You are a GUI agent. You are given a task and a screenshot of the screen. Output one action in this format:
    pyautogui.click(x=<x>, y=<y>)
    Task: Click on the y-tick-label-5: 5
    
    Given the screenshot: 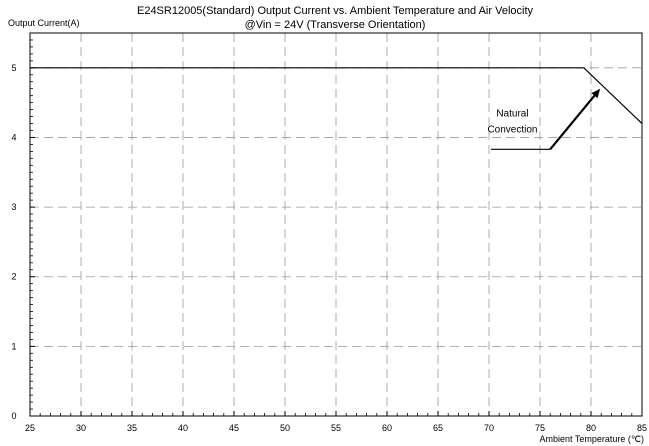 What is the action you would take?
    pyautogui.click(x=13, y=68)
    